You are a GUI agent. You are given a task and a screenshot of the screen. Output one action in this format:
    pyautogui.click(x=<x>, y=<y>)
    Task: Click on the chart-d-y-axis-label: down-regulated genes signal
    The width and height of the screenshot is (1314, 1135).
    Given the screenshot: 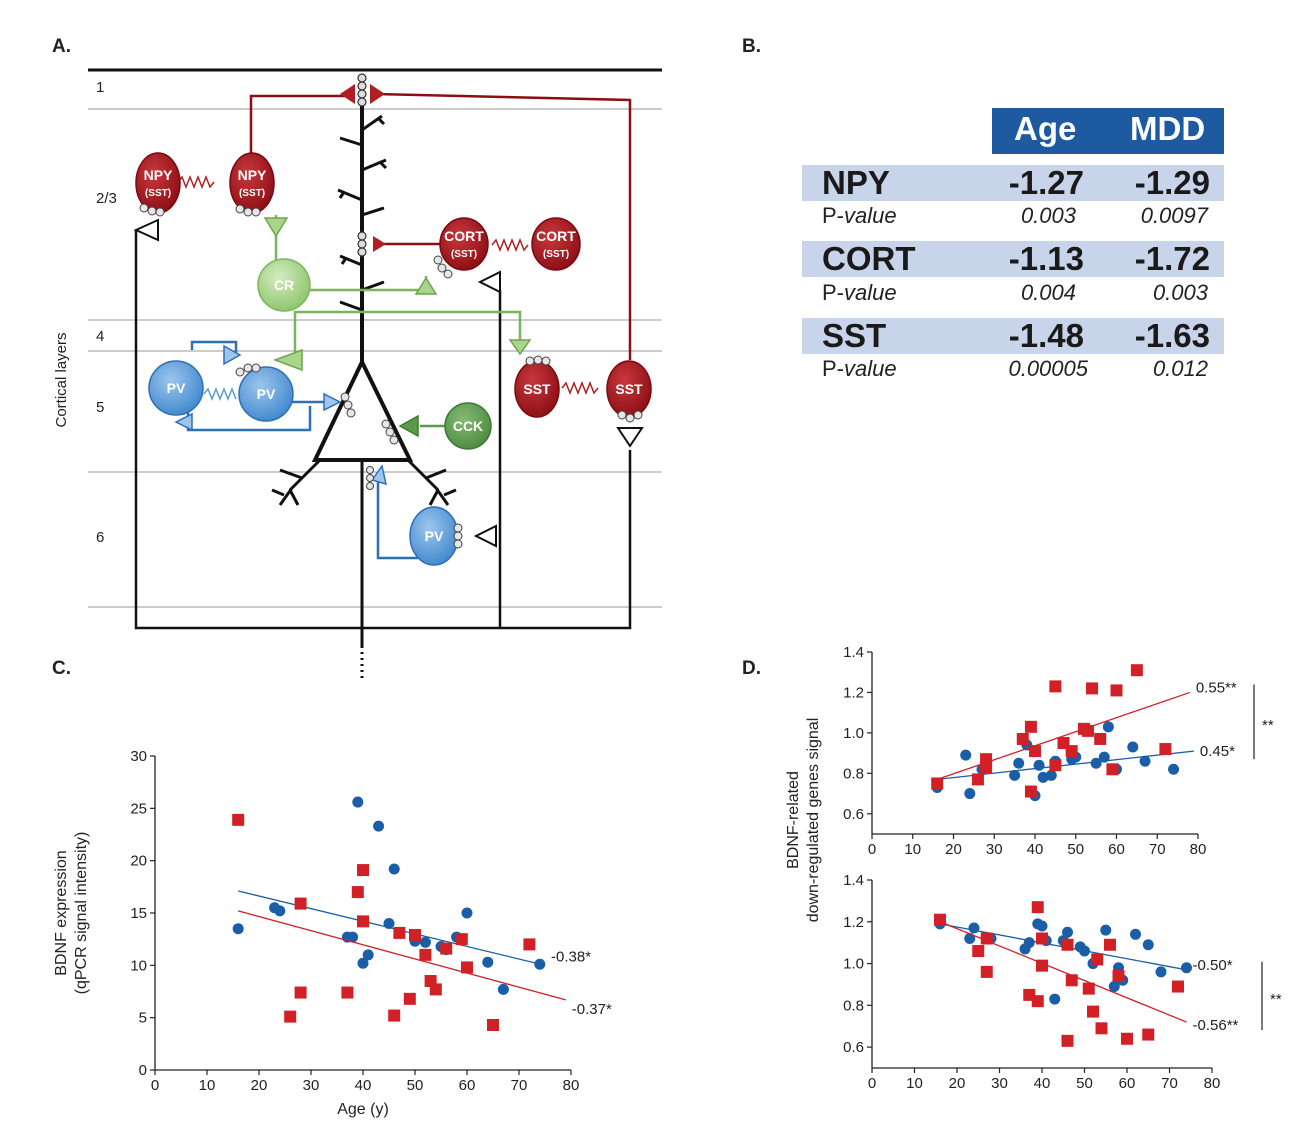 What is the action you would take?
    pyautogui.click(x=813, y=820)
    